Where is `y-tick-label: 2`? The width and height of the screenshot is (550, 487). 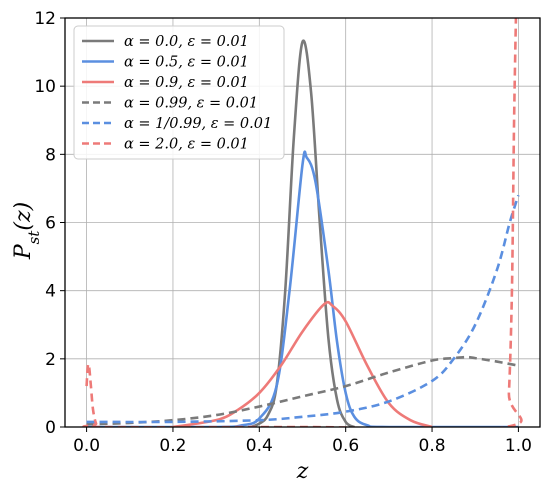 y-tick-label: 2 is located at coordinates (50, 360).